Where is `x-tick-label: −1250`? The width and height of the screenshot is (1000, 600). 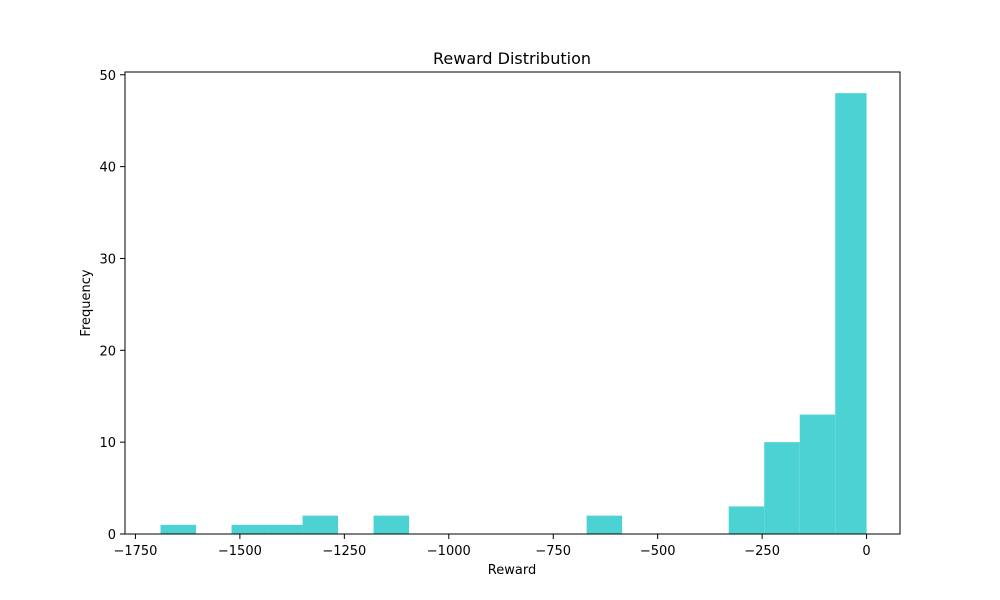 x-tick-label: −1250 is located at coordinates (344, 551).